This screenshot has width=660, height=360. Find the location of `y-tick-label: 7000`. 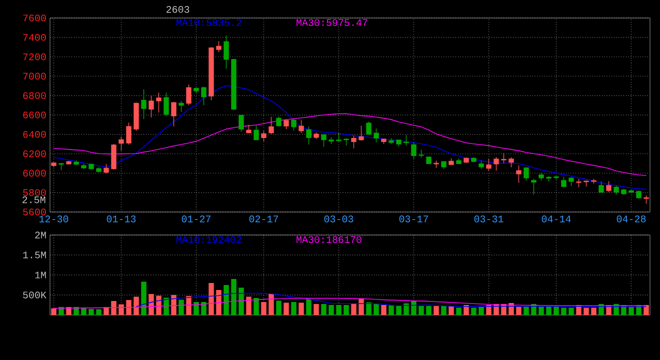

y-tick-label: 7000 is located at coordinates (34, 76).